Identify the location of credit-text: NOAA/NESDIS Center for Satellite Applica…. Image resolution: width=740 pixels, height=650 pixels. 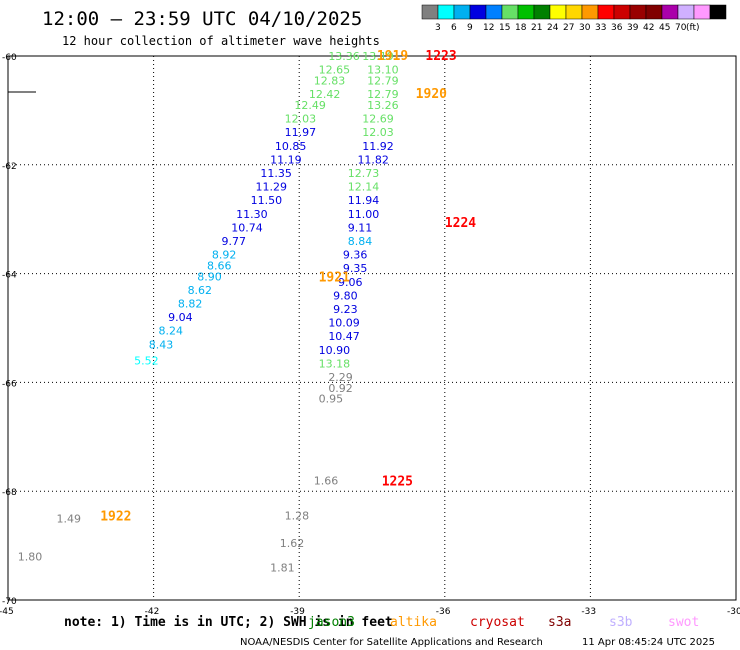
(391, 642).